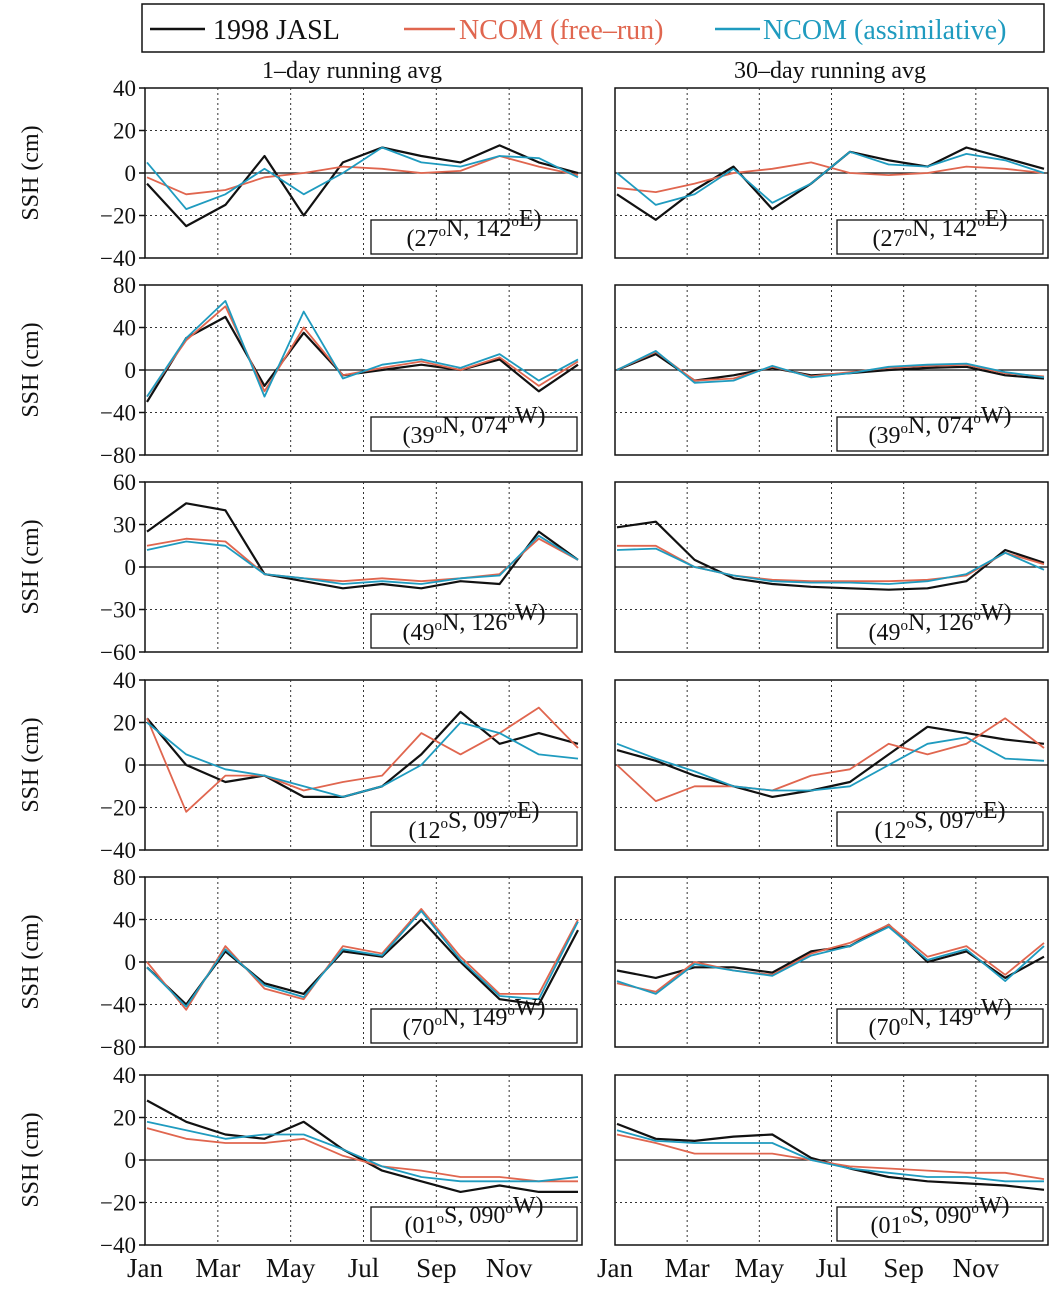 The image size is (1051, 1290). I want to click on panel-3: −80 −40 0 40 80 (39oN, 074oW) SSH (cm), so click(300, 370).